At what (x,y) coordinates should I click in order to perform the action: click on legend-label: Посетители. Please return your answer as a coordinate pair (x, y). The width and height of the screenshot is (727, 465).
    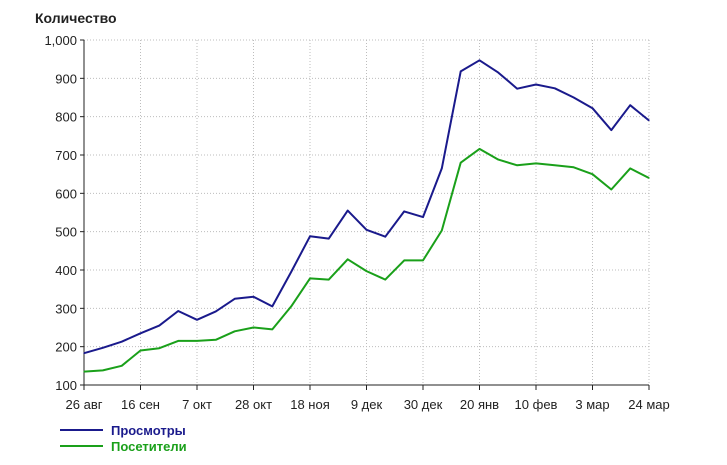
    Looking at the image, I should click on (149, 446).